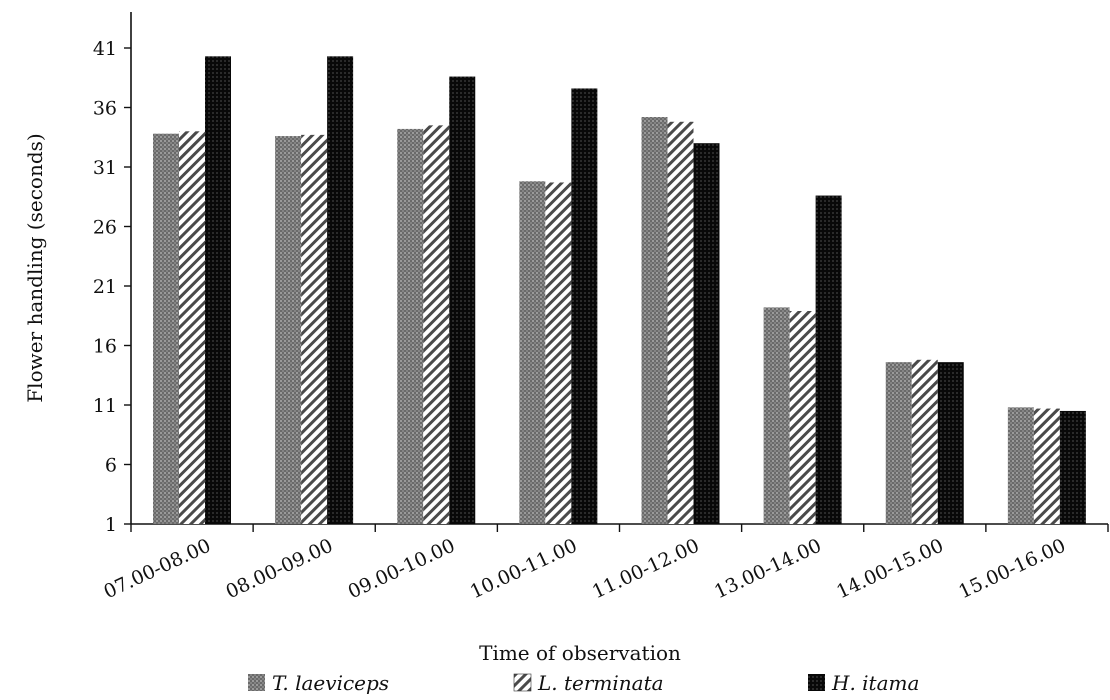 This screenshot has height=700, width=1110. Describe the element at coordinates (105, 287) in the screenshot. I see `y-tick-label: 21` at that location.